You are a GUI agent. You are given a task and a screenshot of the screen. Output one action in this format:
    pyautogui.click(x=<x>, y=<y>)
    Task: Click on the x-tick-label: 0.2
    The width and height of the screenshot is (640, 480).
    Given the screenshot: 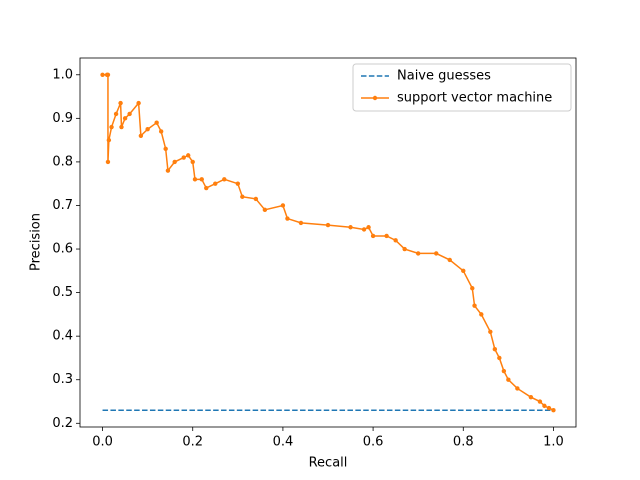 What is the action you would take?
    pyautogui.click(x=192, y=442)
    